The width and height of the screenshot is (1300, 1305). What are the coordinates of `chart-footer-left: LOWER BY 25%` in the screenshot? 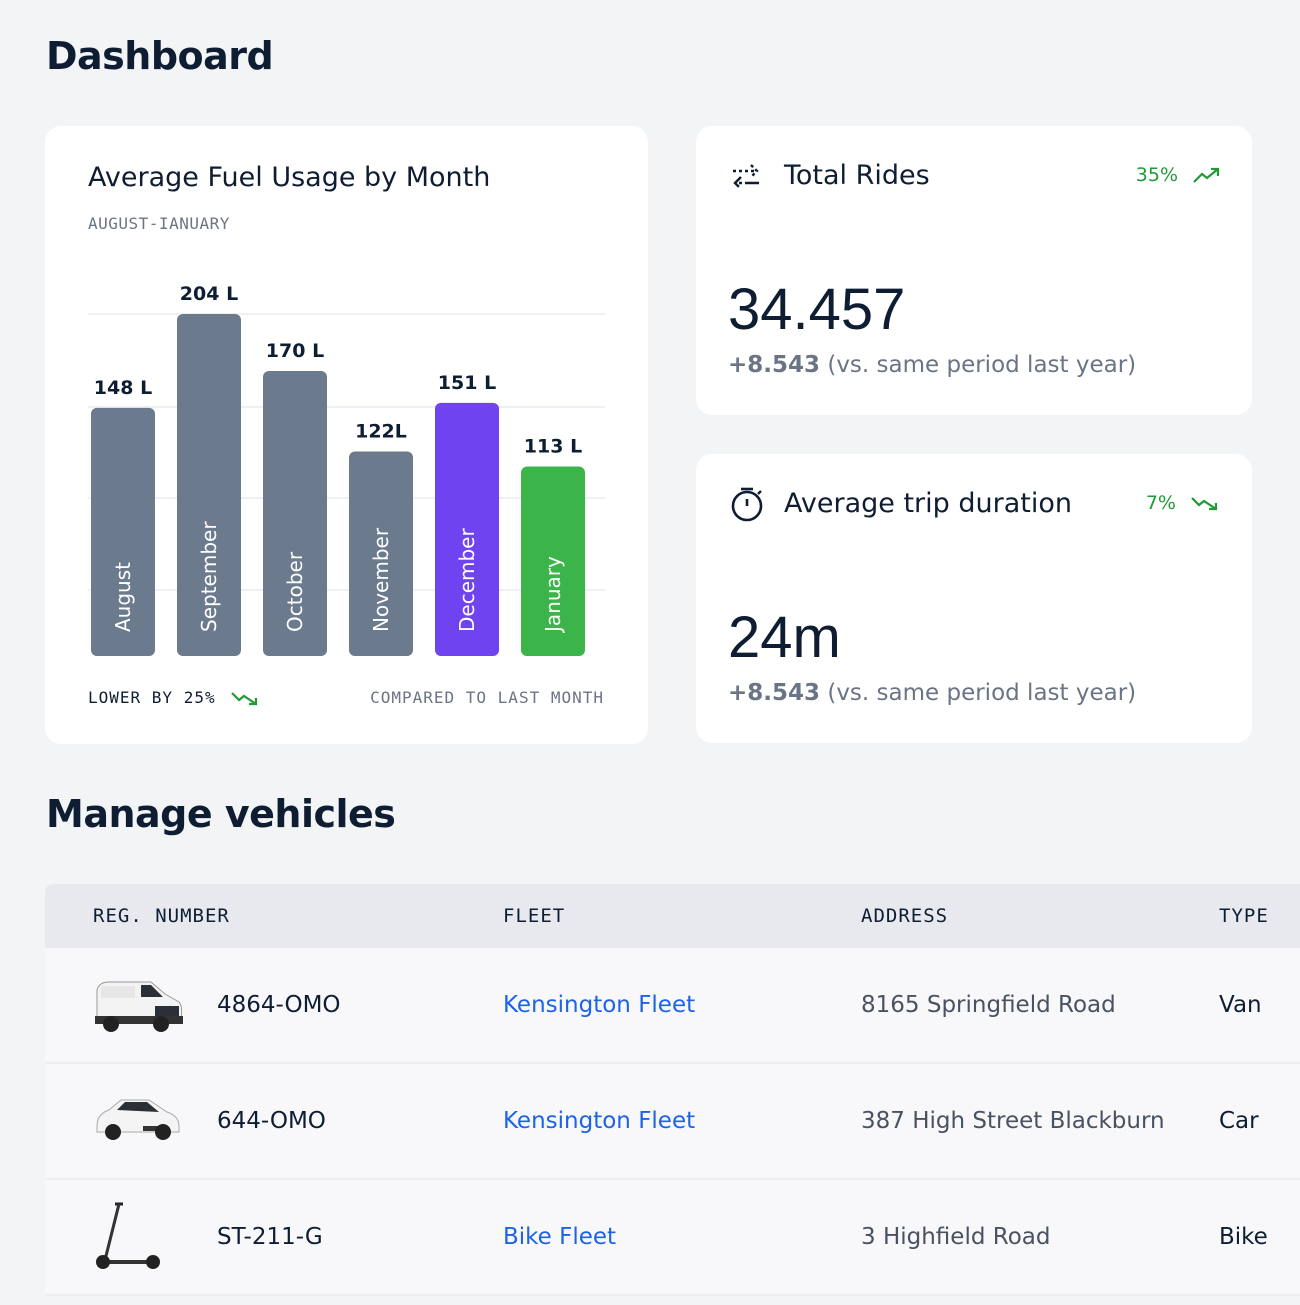 It's located at (174, 697).